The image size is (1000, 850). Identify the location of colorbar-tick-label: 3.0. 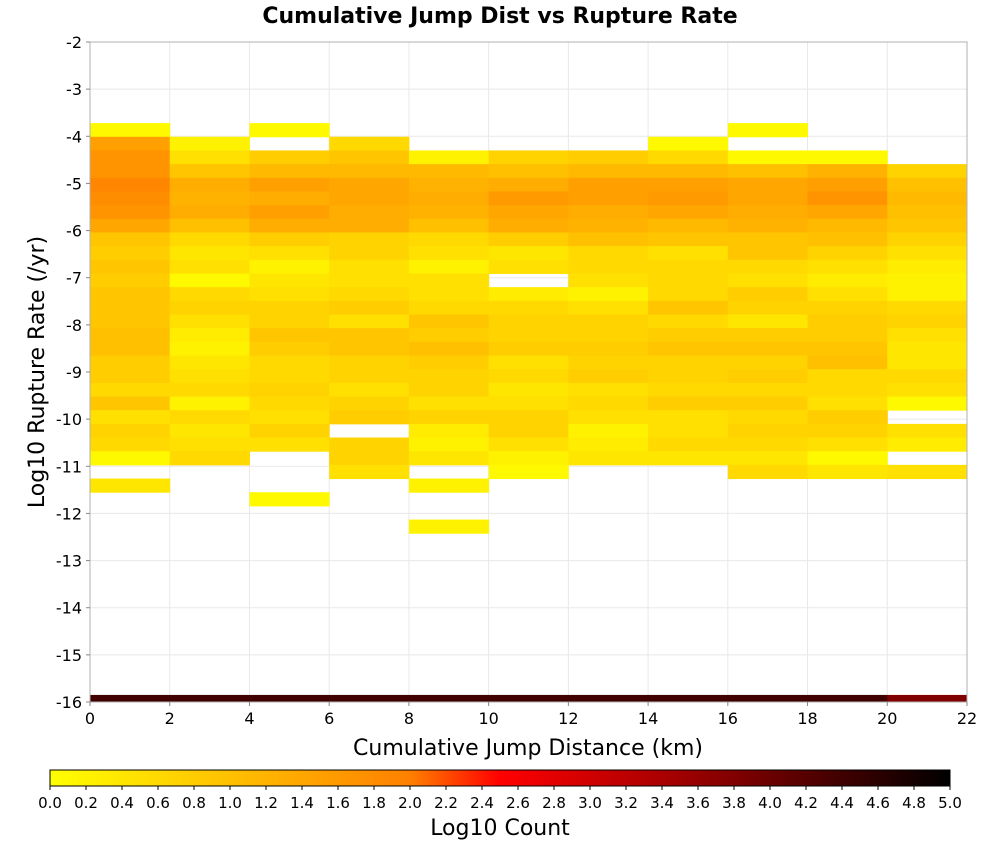
(590, 803).